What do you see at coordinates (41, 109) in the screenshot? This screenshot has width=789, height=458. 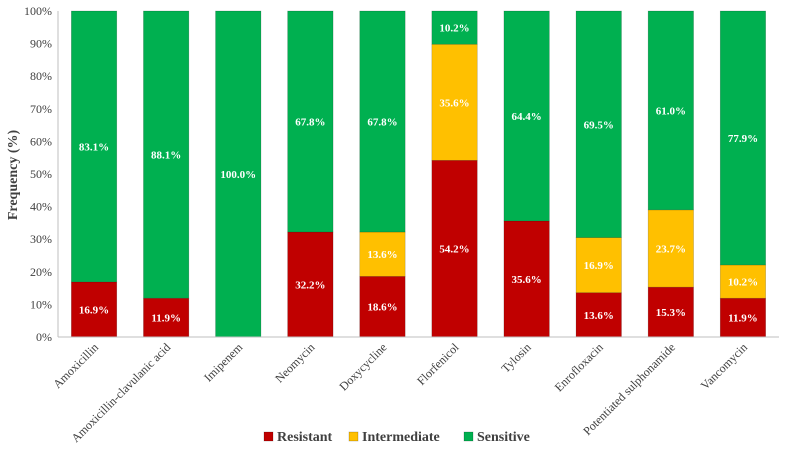 I see `y-tick-label: 70%` at bounding box center [41, 109].